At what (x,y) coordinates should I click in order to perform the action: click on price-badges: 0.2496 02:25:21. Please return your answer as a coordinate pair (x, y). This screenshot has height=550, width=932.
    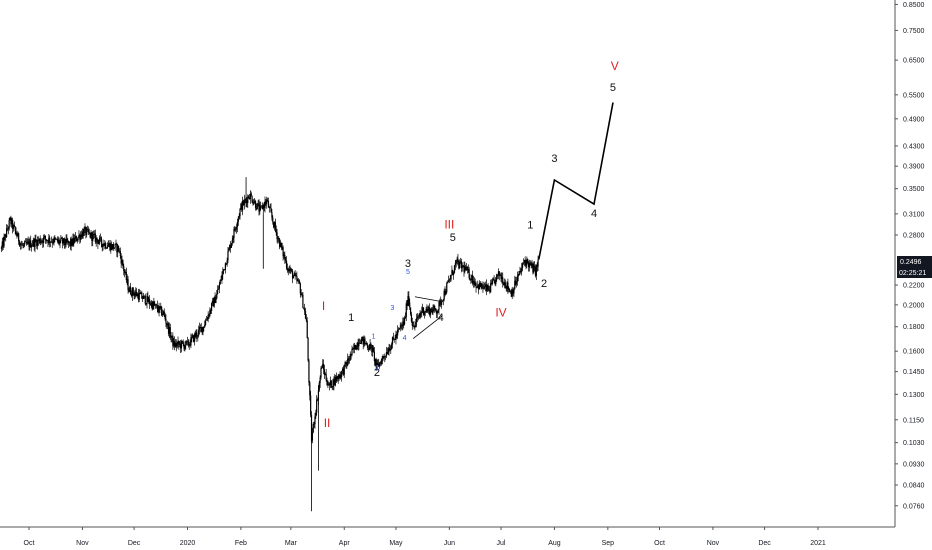
    Looking at the image, I should click on (914, 267).